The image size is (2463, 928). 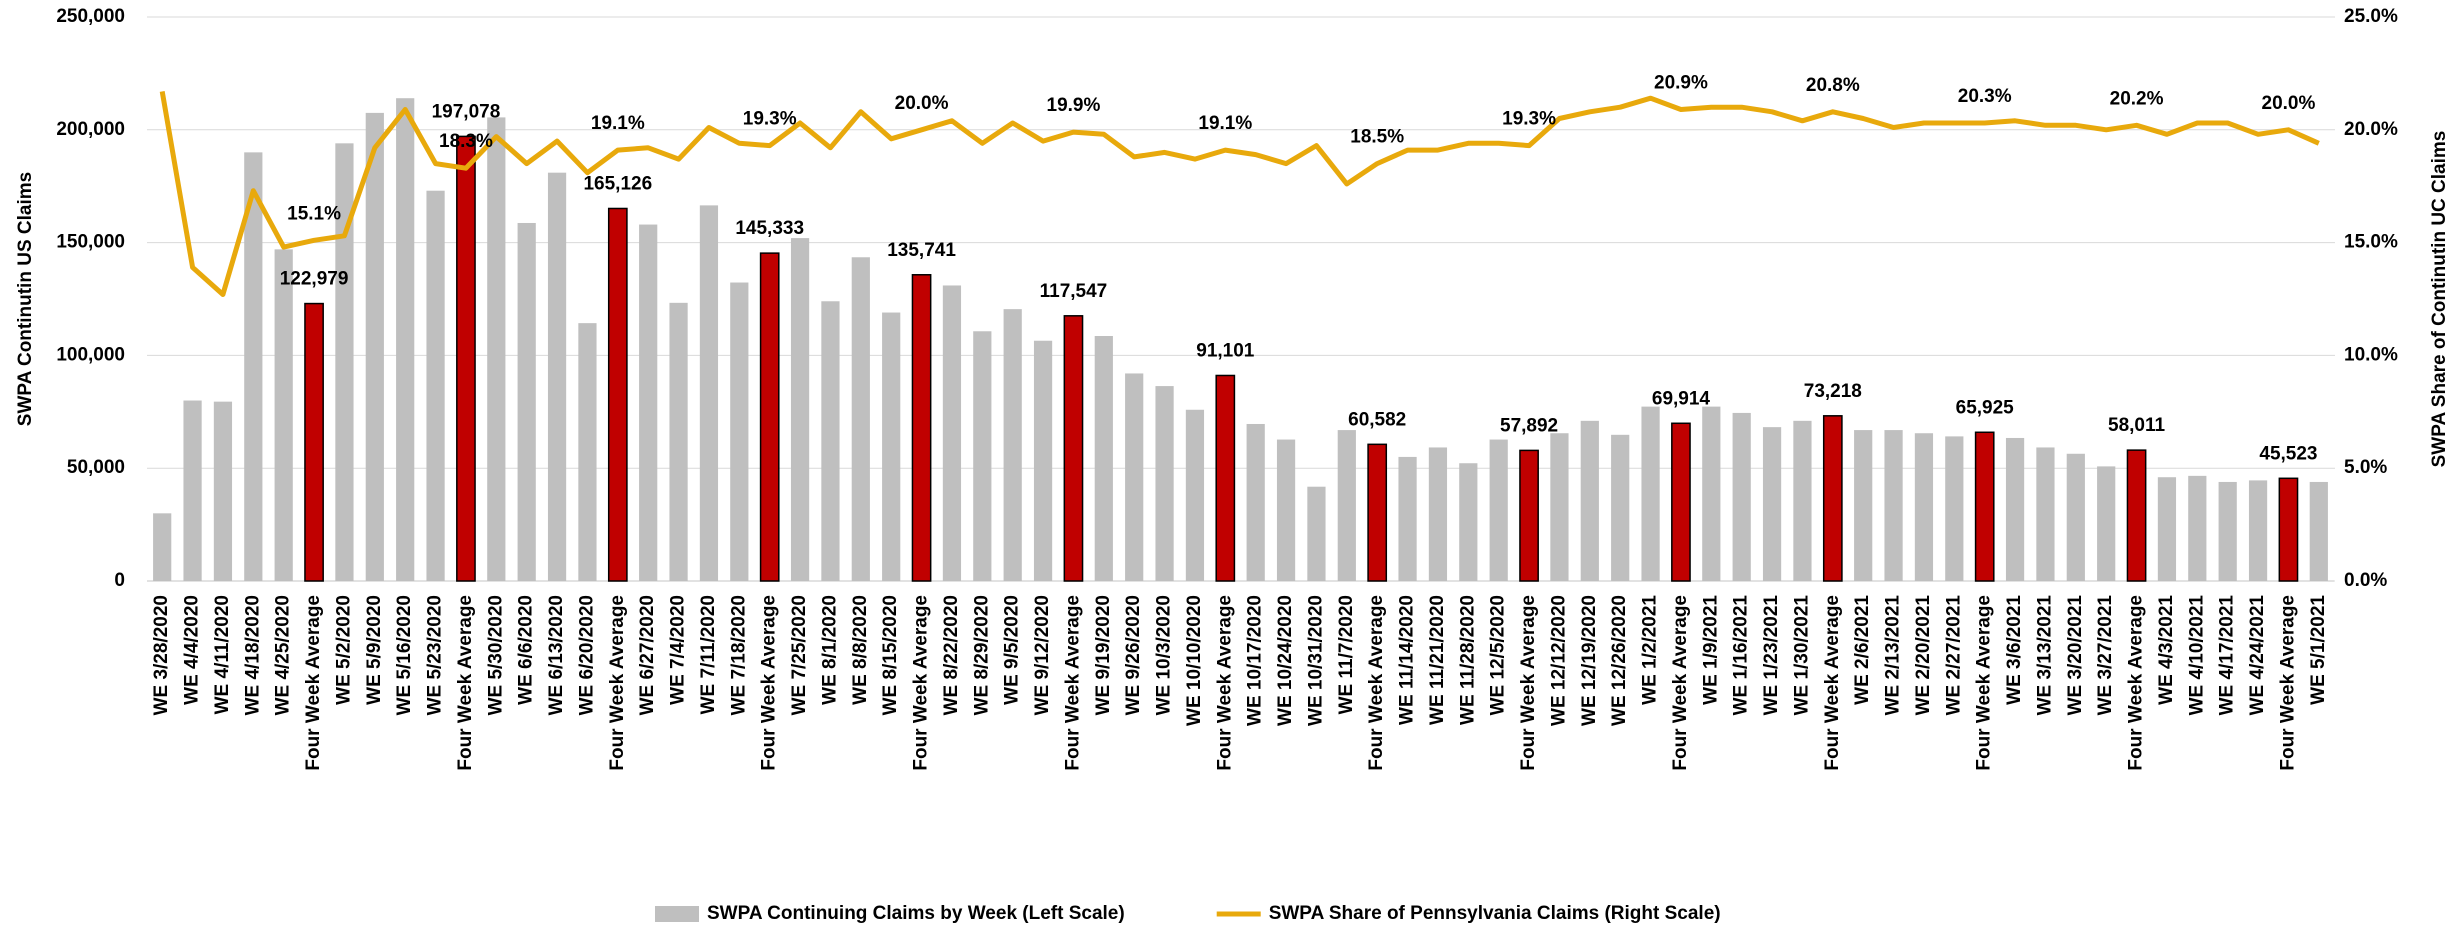 What do you see at coordinates (1923, 655) in the screenshot?
I see `x-tick-label: WE 2/20/2021` at bounding box center [1923, 655].